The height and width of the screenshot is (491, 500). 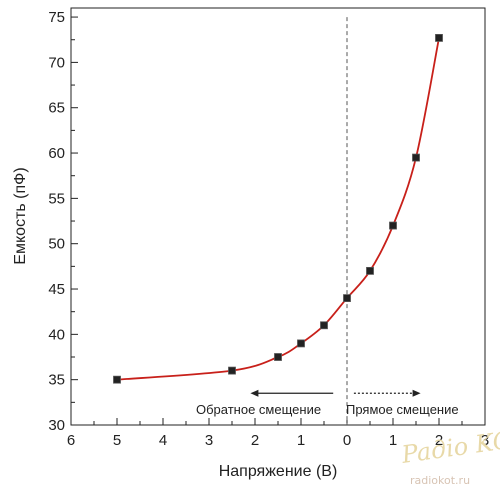 I want to click on y-tick-label-30: 30, so click(x=56, y=425).